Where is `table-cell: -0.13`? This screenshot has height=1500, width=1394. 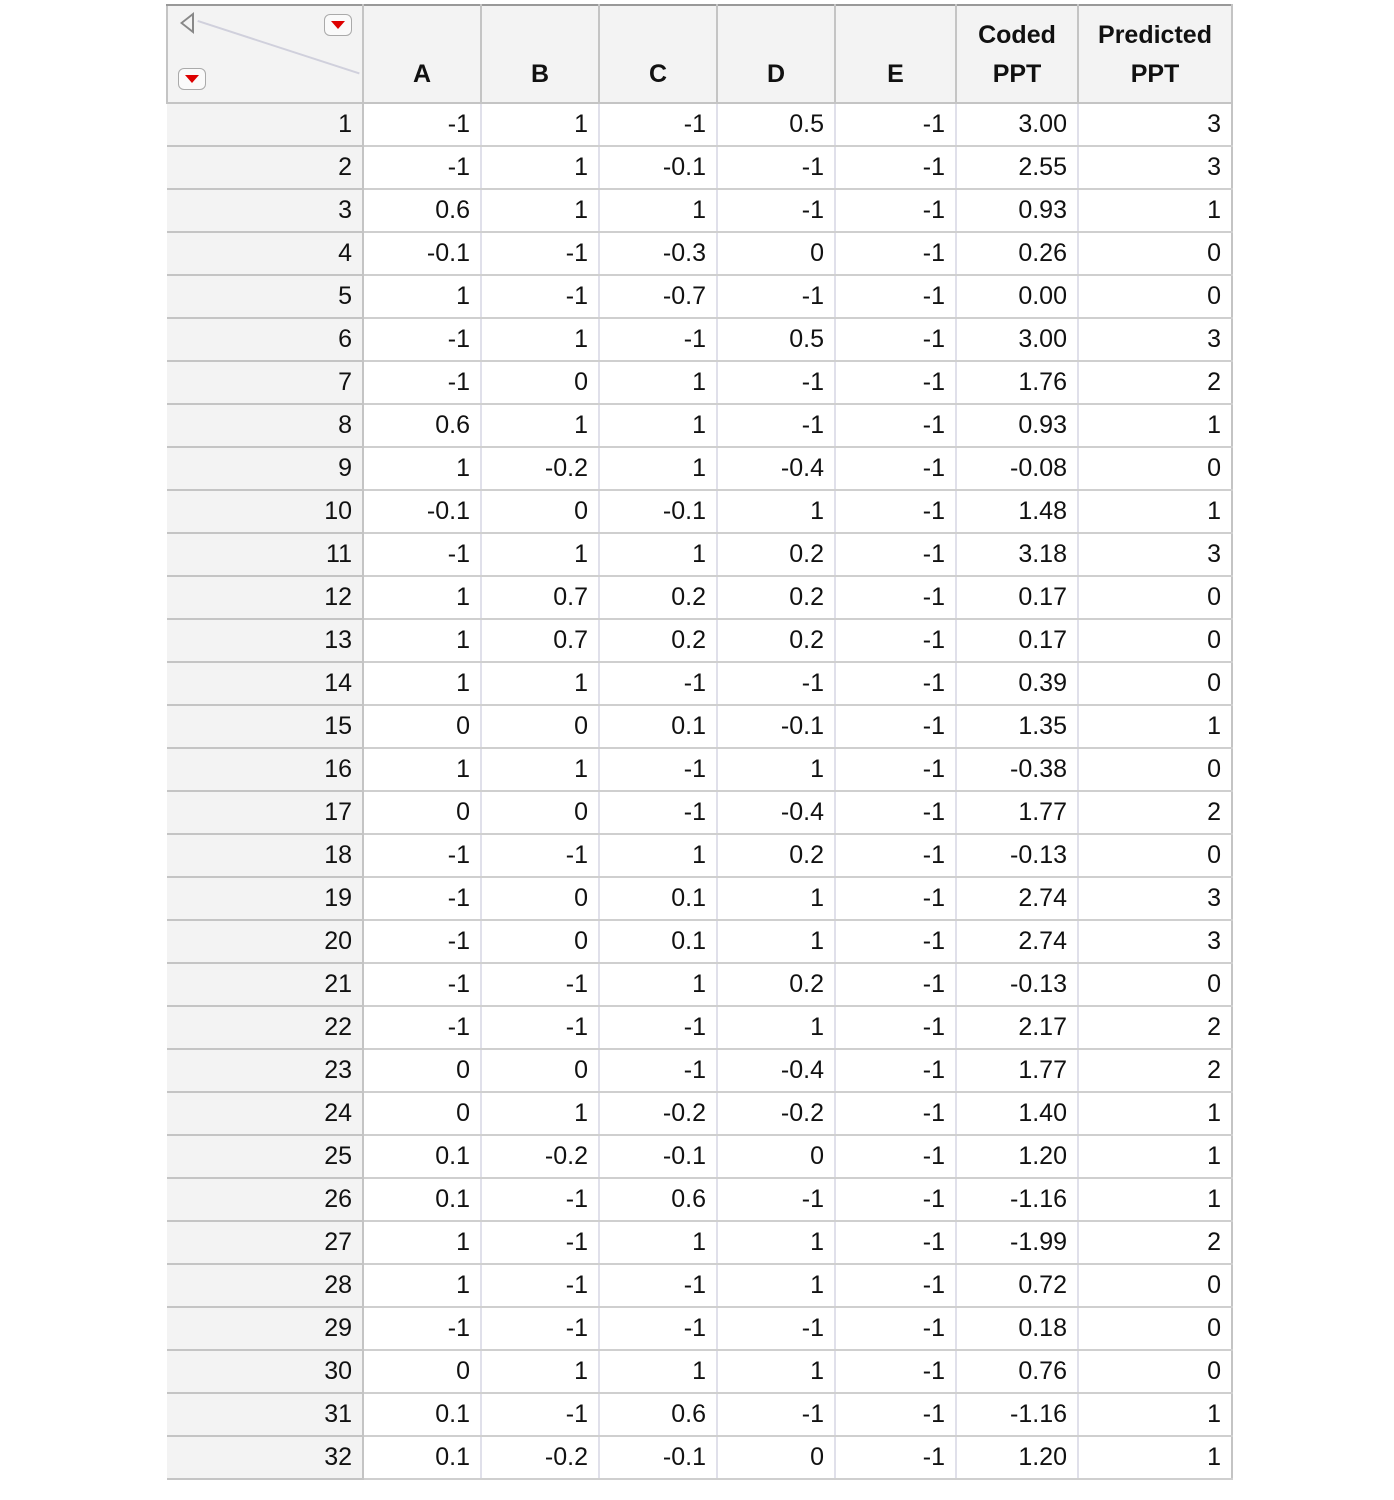 table-cell: -0.13 is located at coordinates (1017, 985).